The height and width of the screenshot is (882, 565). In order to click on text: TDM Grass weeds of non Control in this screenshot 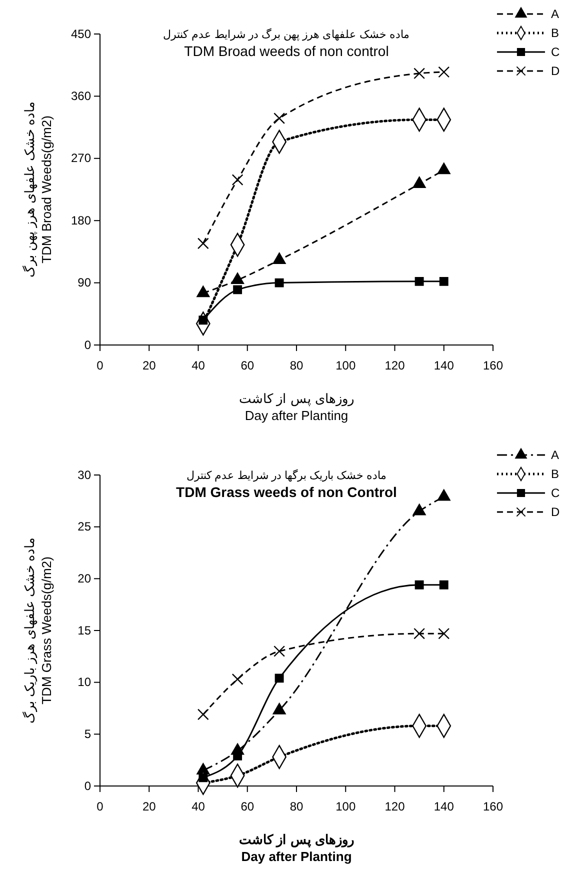, I will do `click(286, 492)`.